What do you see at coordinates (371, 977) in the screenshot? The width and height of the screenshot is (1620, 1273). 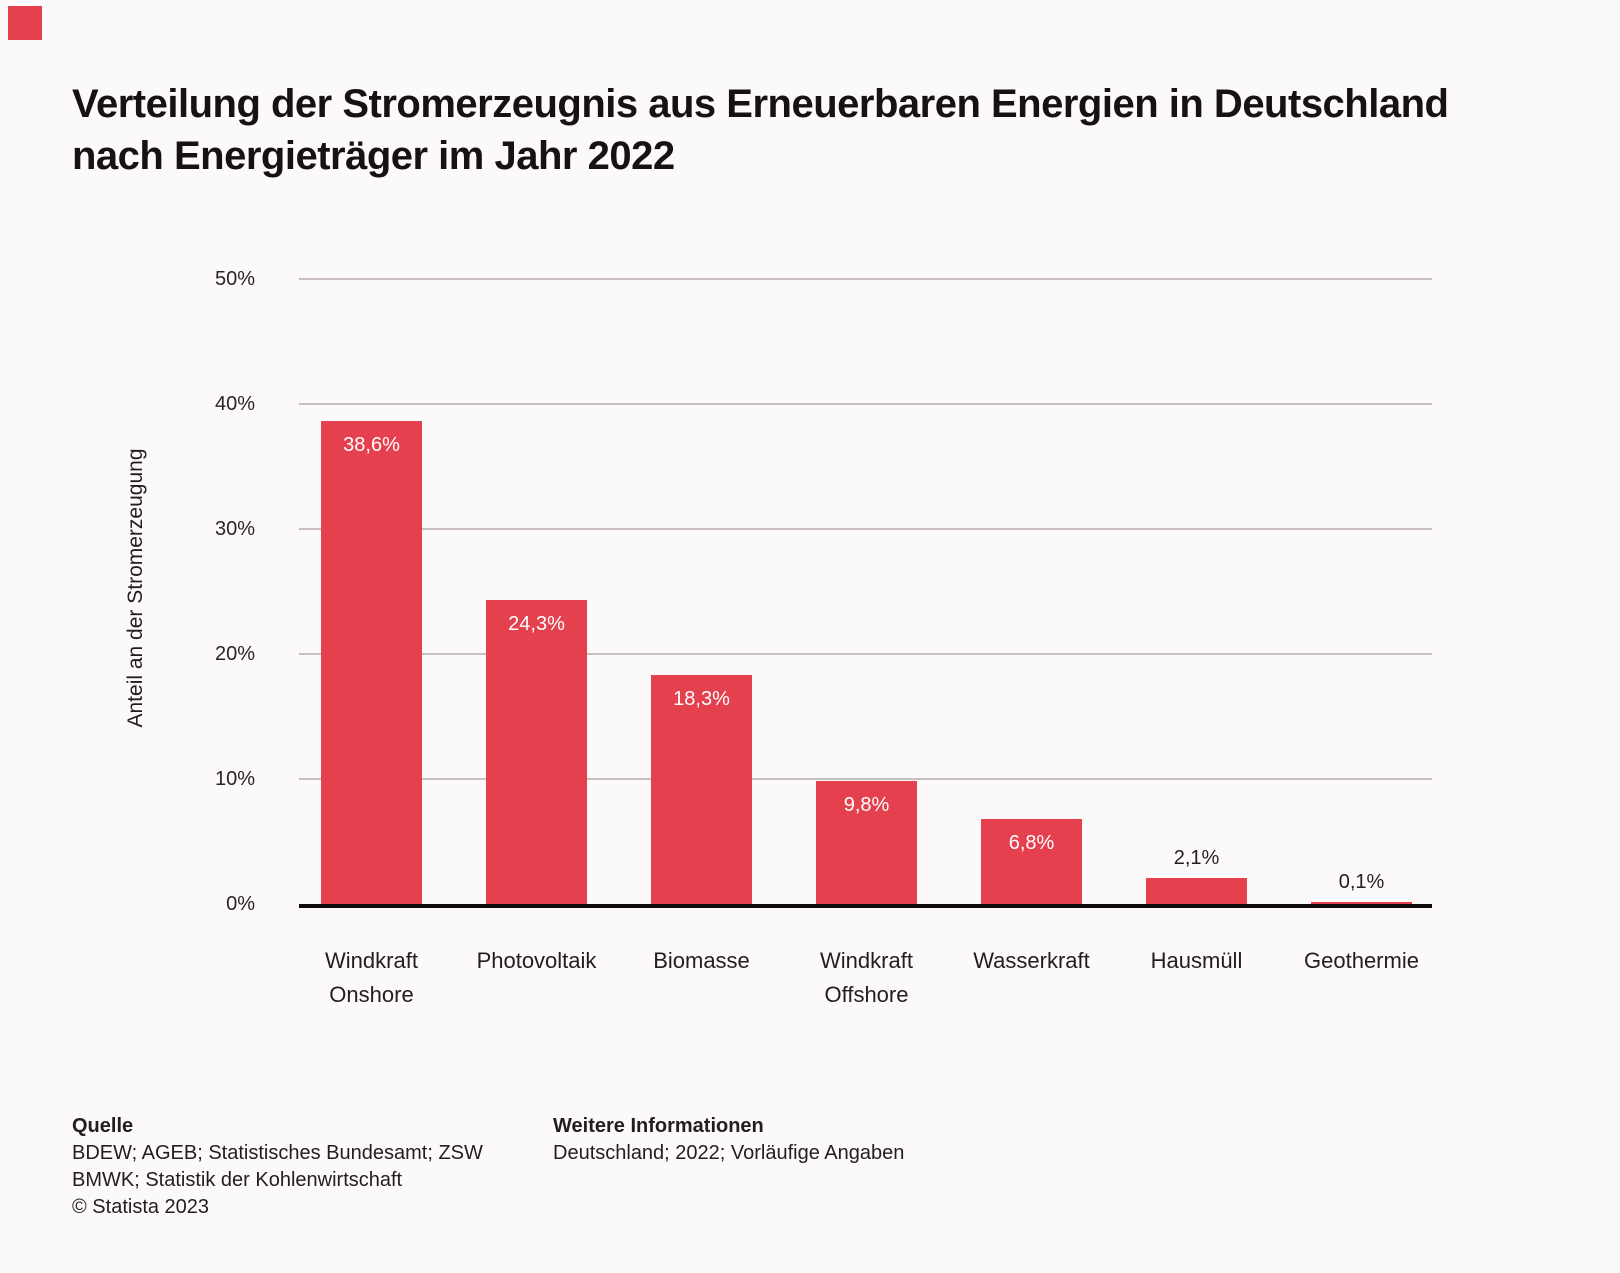 I see `x-category-label: Windkraft Onshore` at bounding box center [371, 977].